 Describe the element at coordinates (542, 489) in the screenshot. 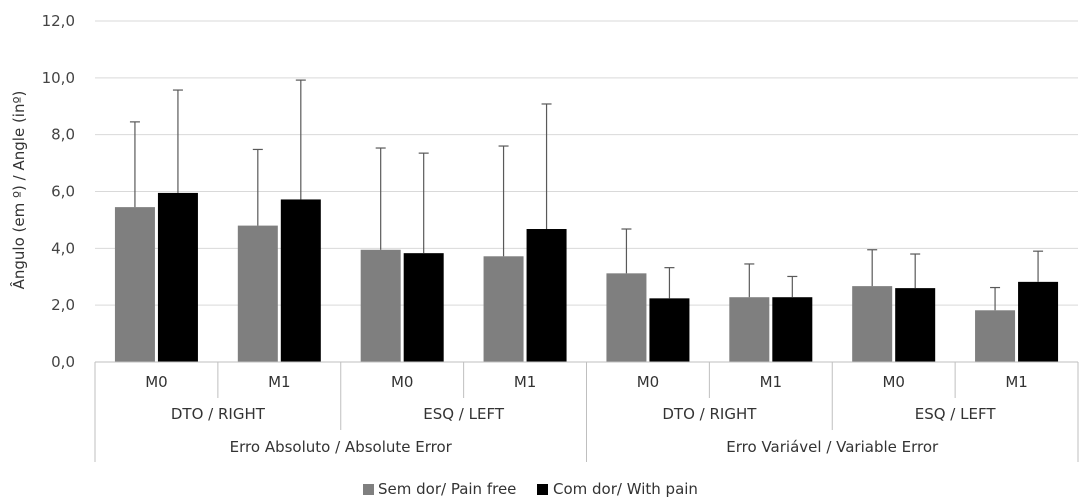

I see `legend-swatch-with-pain` at that location.